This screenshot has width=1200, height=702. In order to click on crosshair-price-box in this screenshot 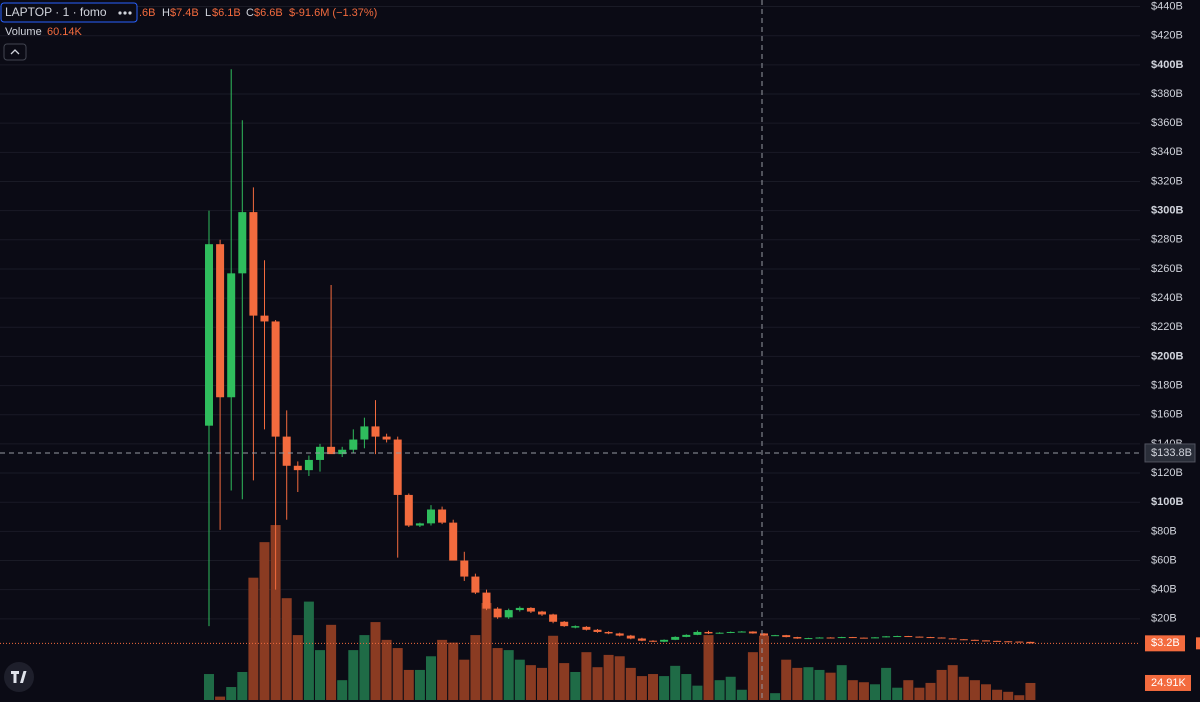, I will do `click(1170, 453)`.